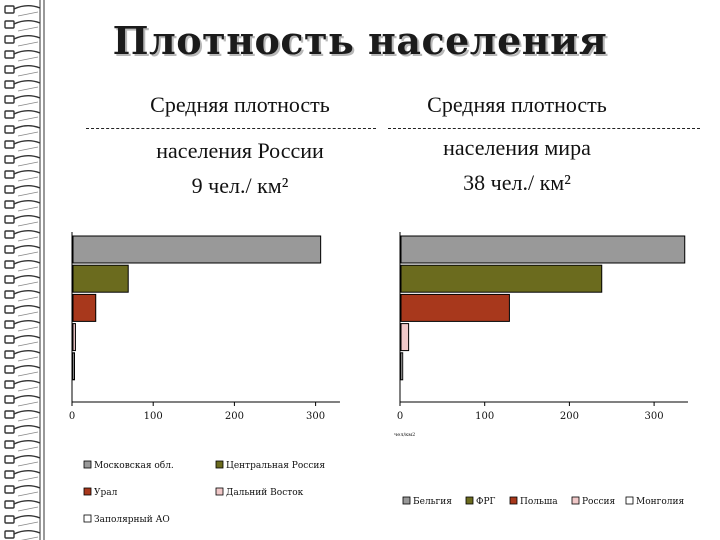 The width and height of the screenshot is (720, 540). I want to click on x-axis-unit-label: чел/км2, so click(404, 435).